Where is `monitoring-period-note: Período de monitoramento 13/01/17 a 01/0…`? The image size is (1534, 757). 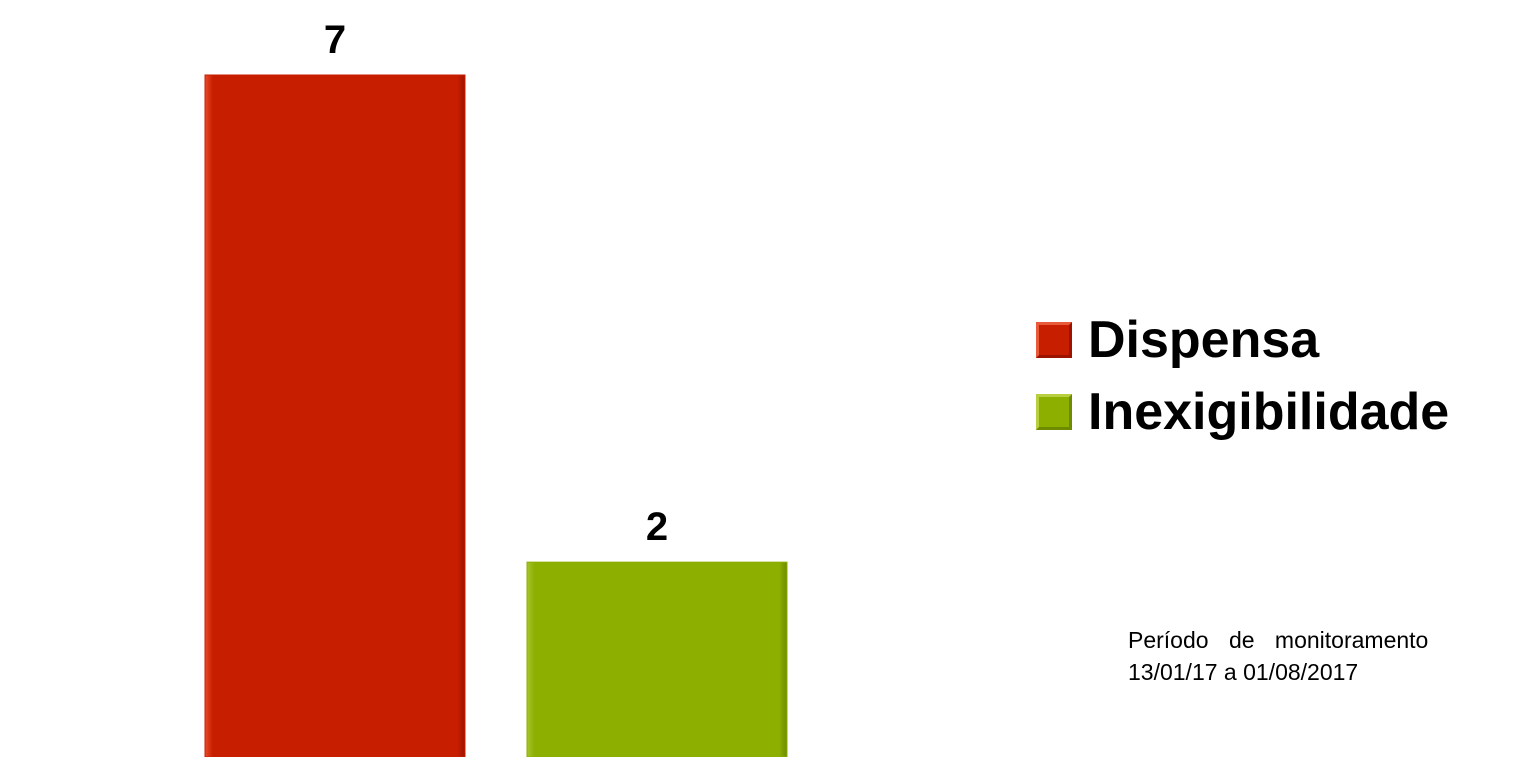
monitoring-period-note: Período de monitoramento 13/01/17 a 01/0… is located at coordinates (1328, 656).